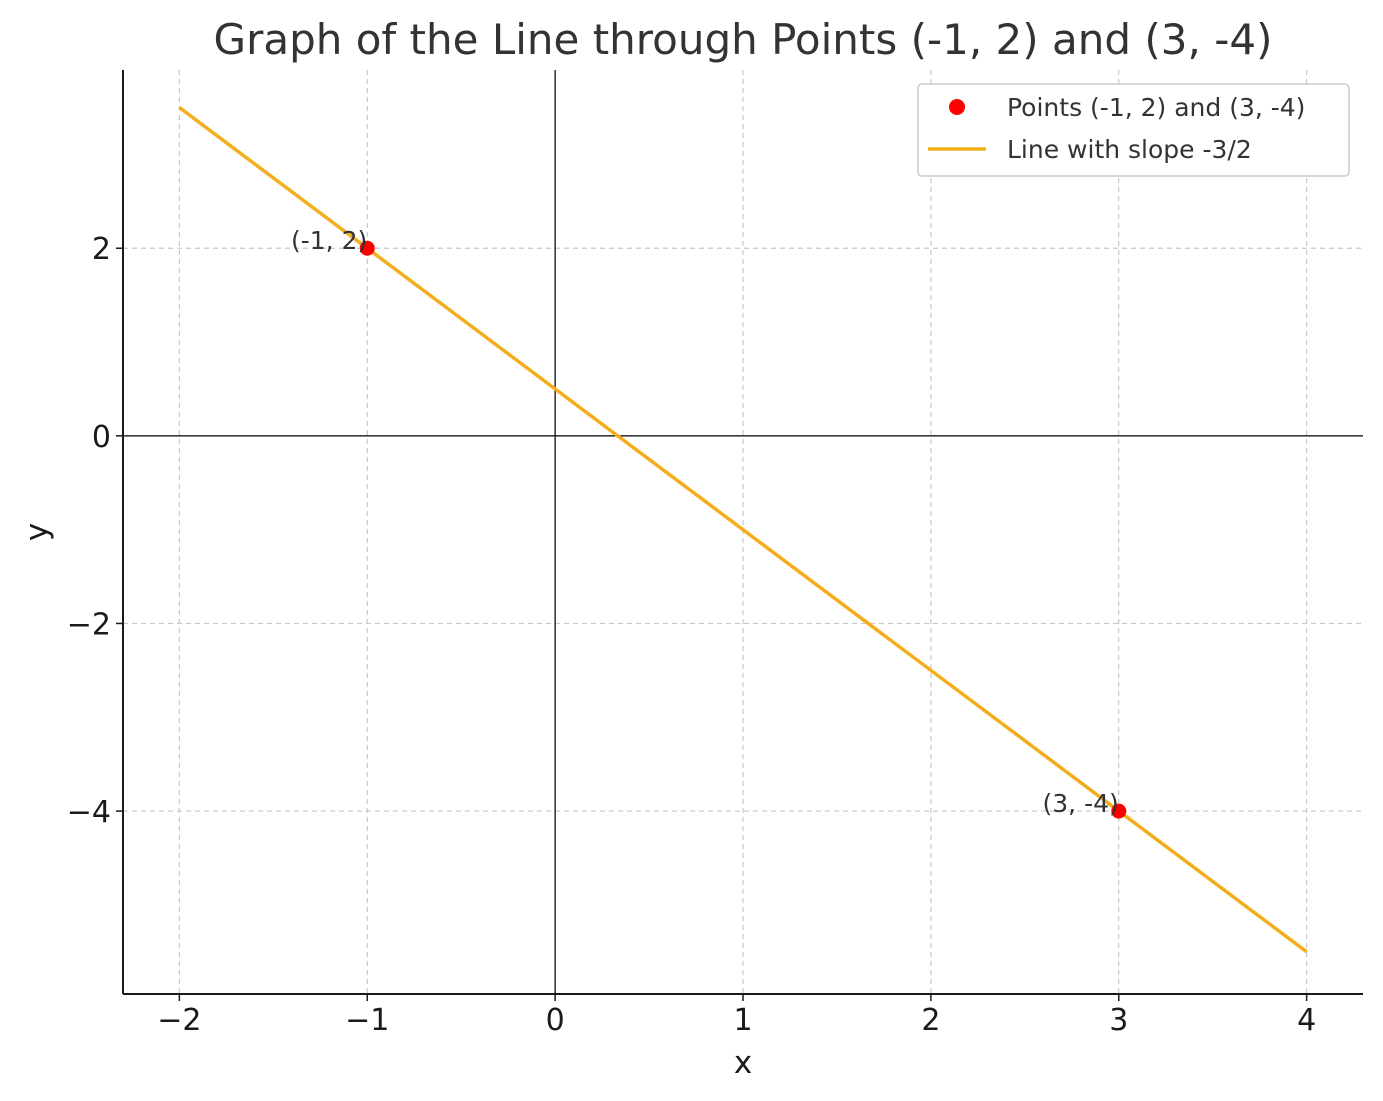 Image resolution: width=1383 pixels, height=1101 pixels. What do you see at coordinates (89, 624) in the screenshot?
I see `y-tick-label-1: −2` at bounding box center [89, 624].